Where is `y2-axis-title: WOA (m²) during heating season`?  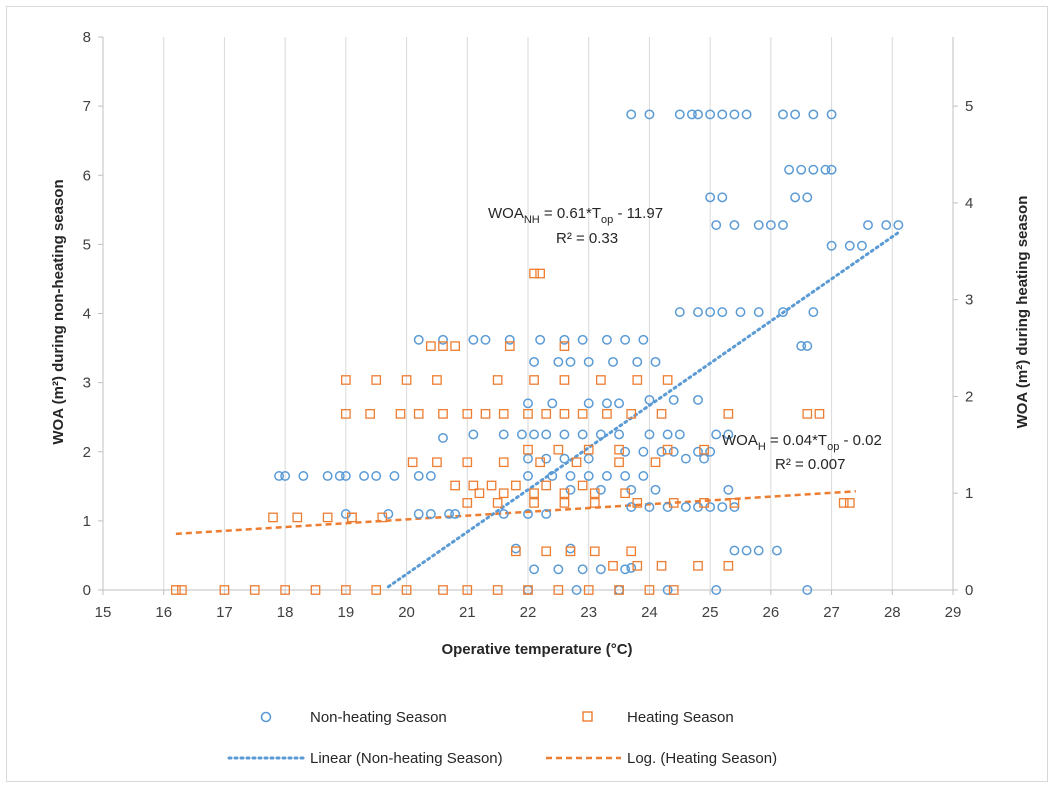 y2-axis-title: WOA (m²) during heating season is located at coordinates (1022, 312).